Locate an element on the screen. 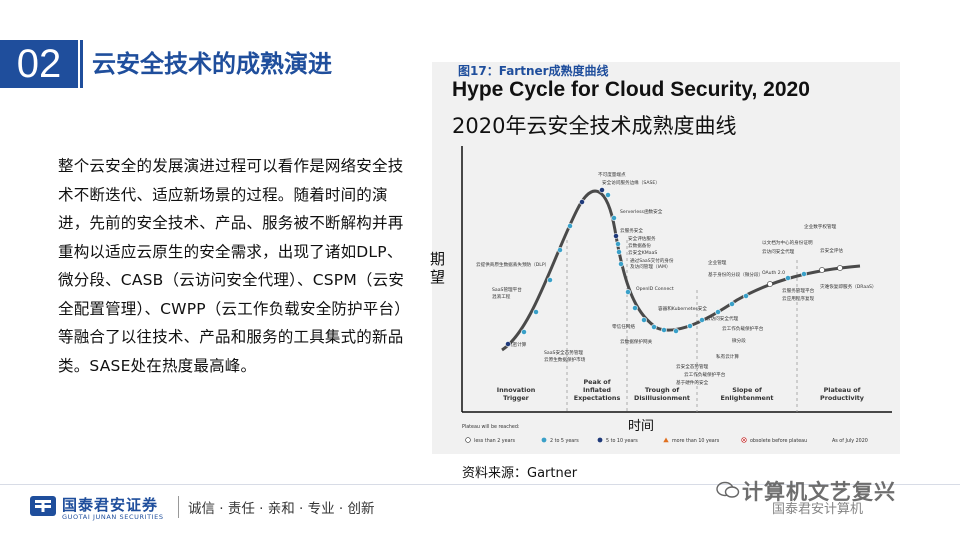  tech-label: SaaS管理平台 is located at coordinates (507, 289).